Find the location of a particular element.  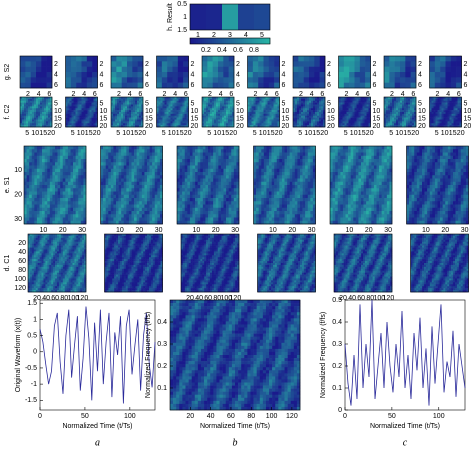

y-tick-label: 15 is located at coordinates (377, 119).